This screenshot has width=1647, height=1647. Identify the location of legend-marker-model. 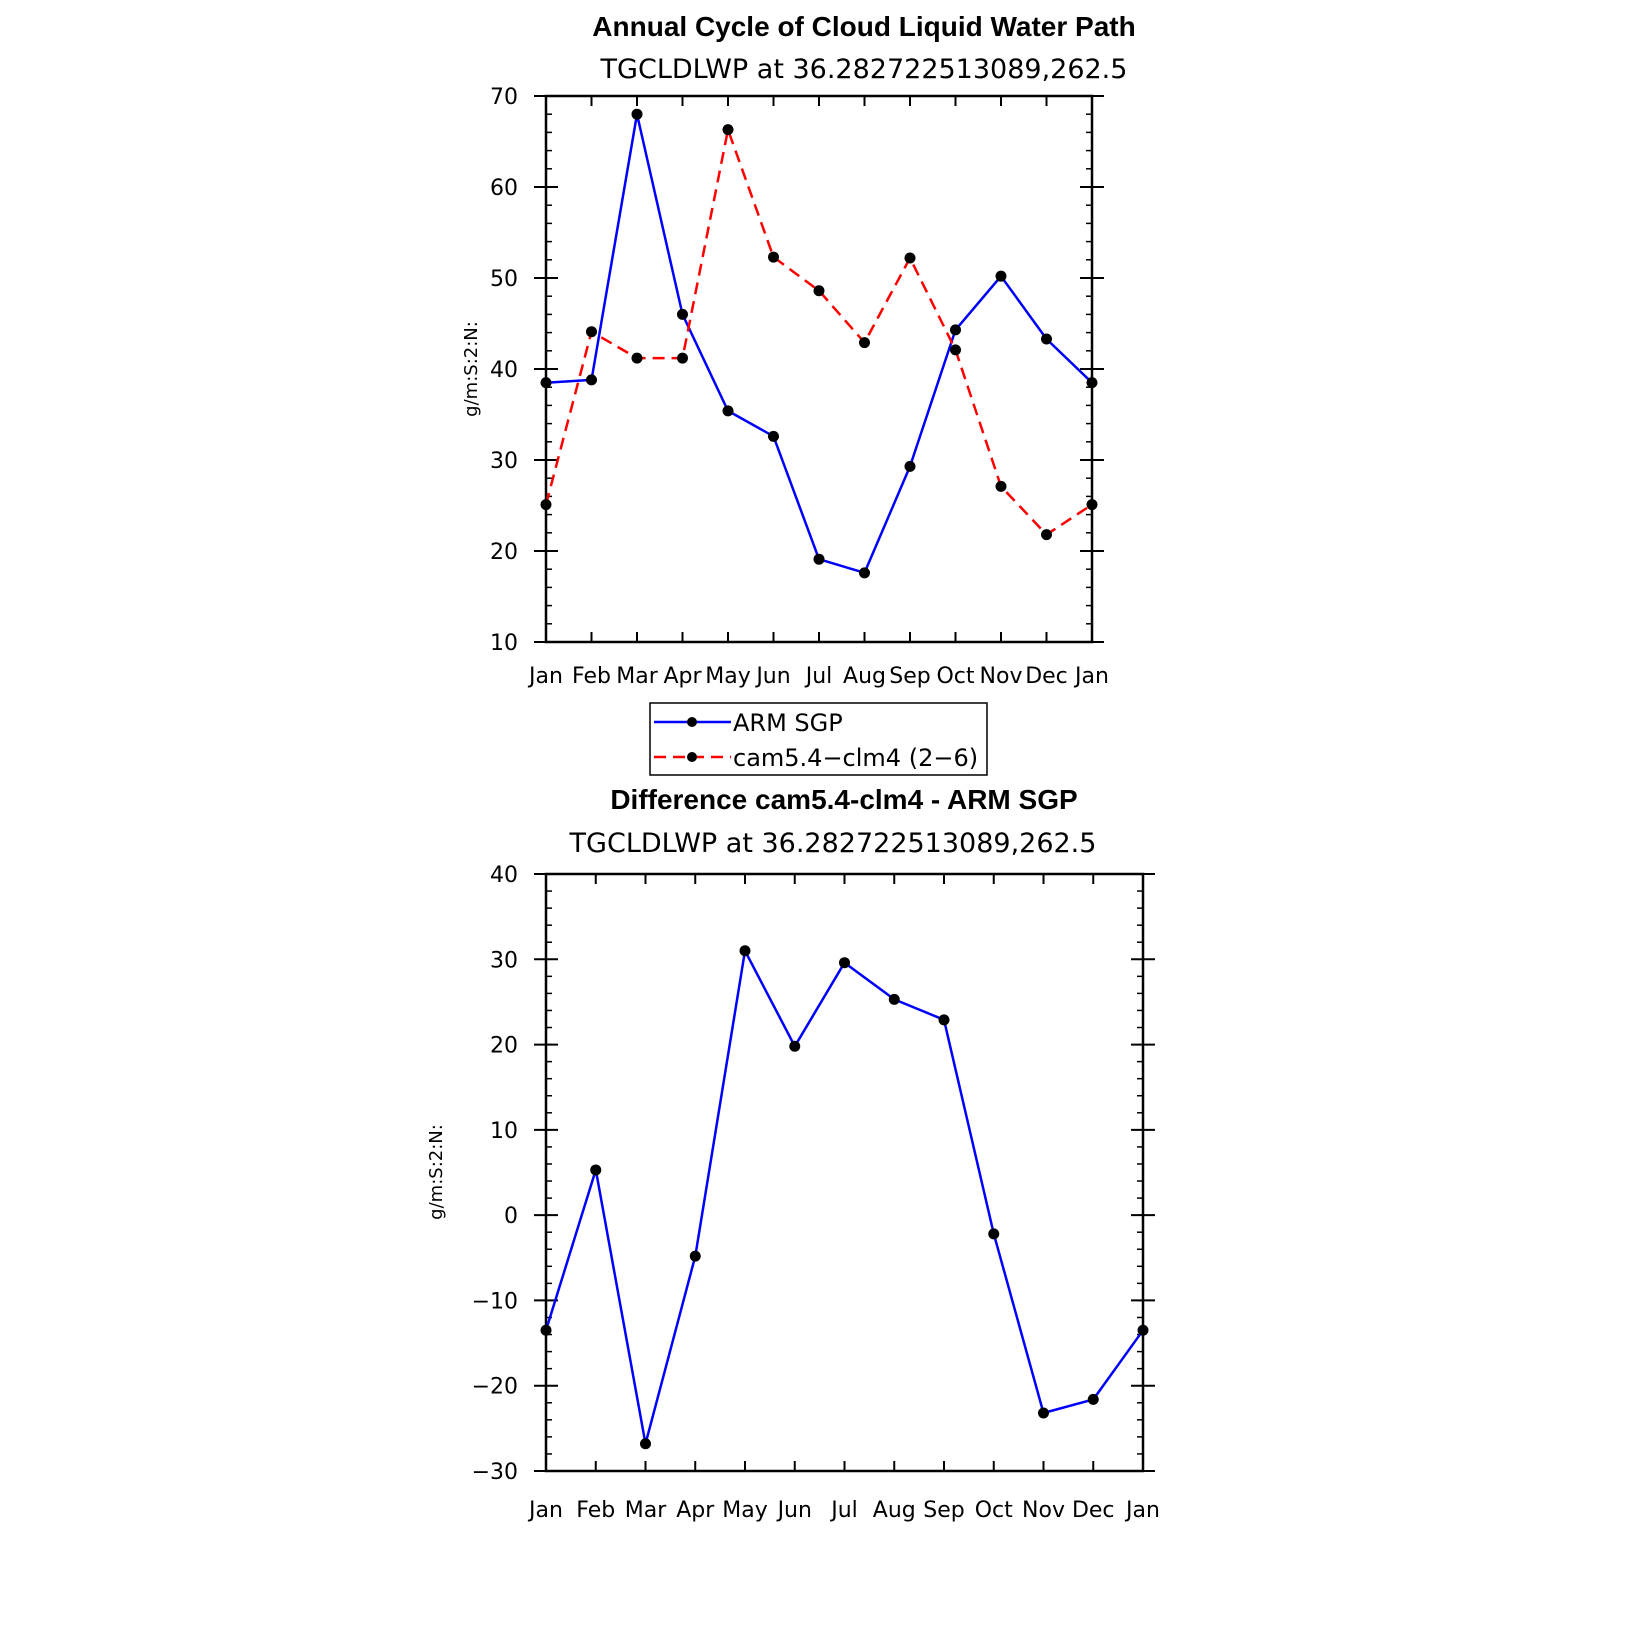
(692, 757).